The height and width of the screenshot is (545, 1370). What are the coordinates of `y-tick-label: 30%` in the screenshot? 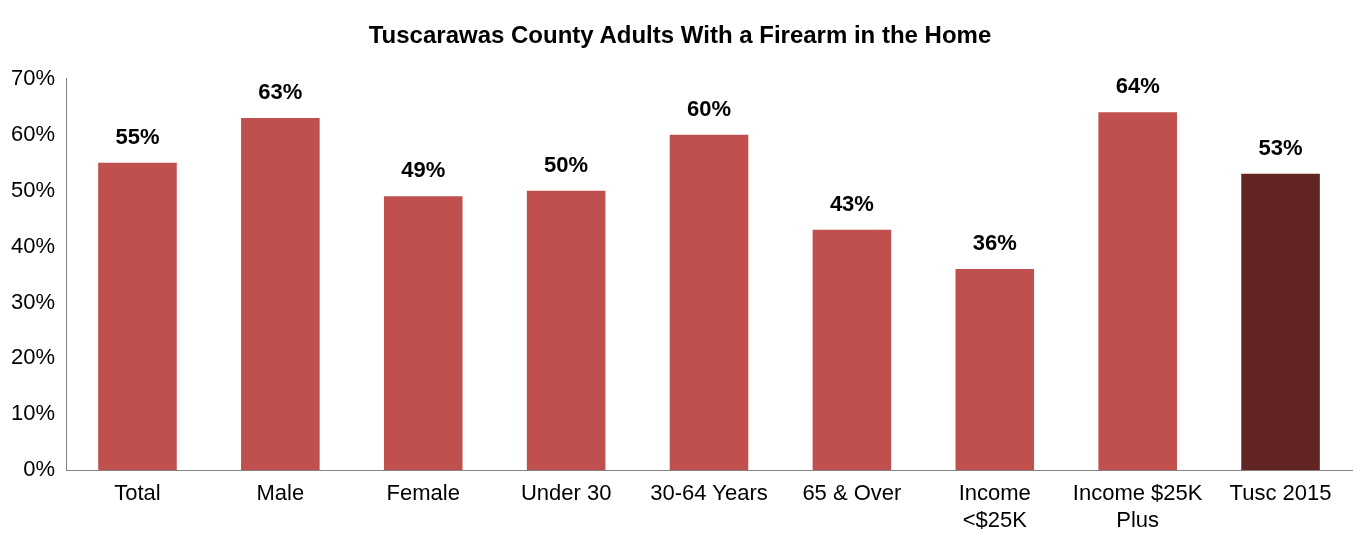 It's located at (33, 301).